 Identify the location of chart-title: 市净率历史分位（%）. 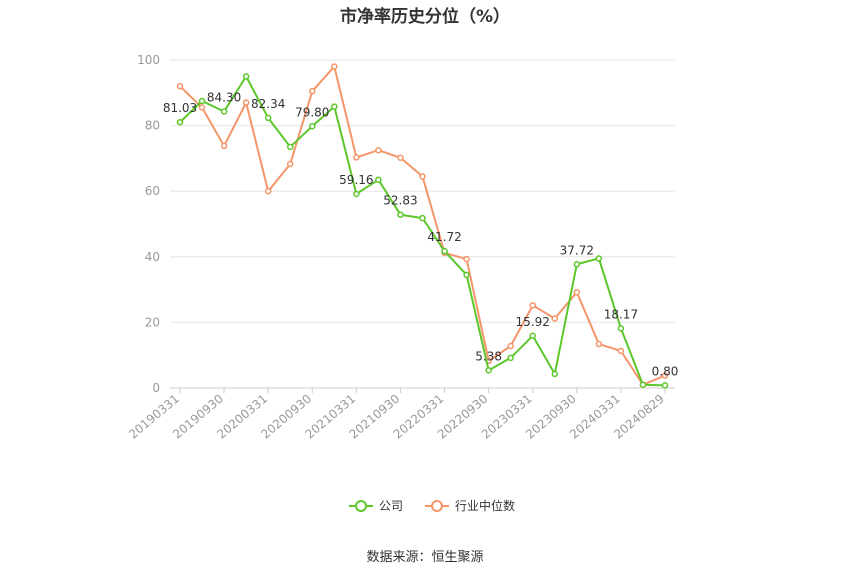
(425, 17).